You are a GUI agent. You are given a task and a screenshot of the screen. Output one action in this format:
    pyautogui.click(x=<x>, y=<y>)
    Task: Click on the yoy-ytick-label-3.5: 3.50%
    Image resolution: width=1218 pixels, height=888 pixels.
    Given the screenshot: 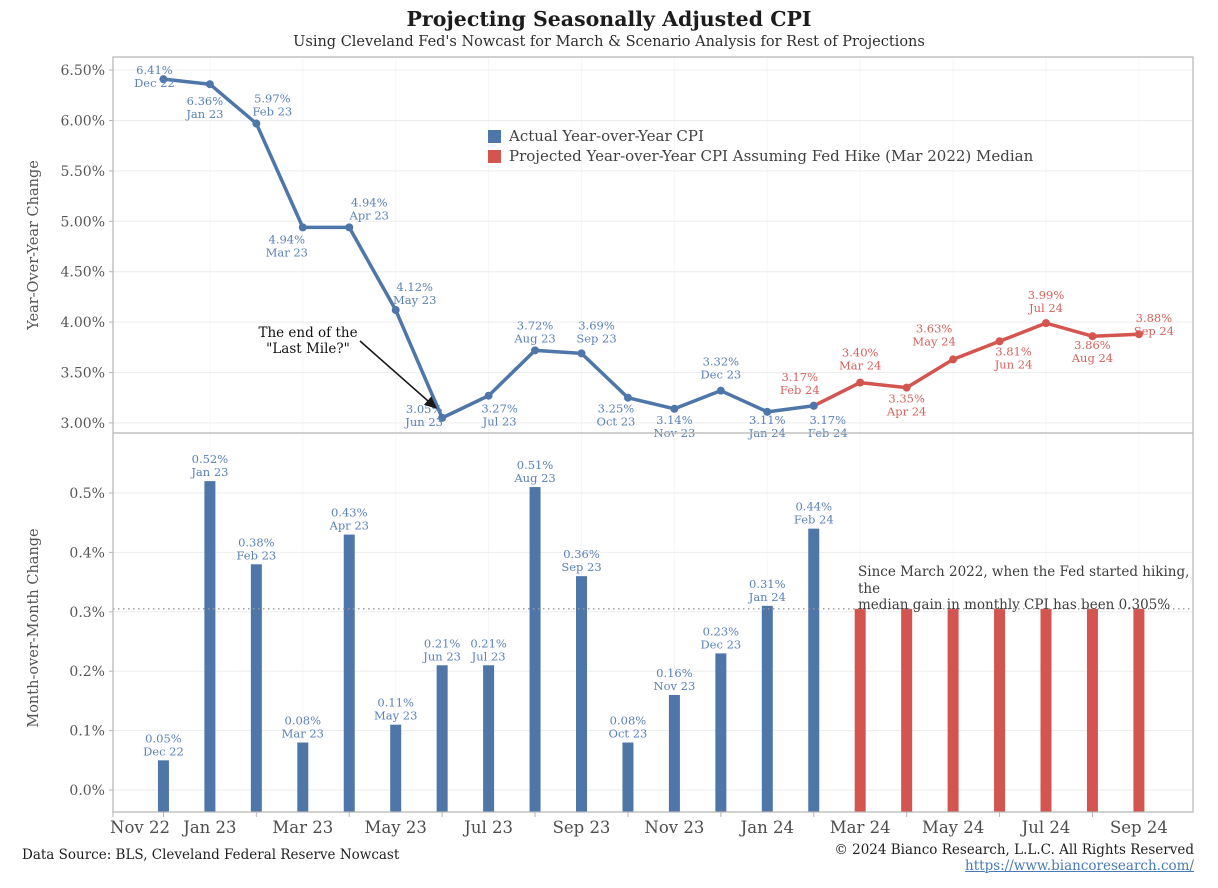 What is the action you would take?
    pyautogui.click(x=83, y=374)
    